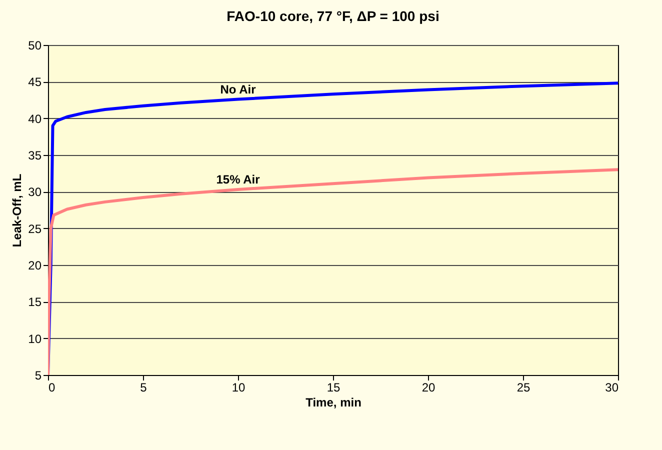 This screenshot has height=450, width=662. What do you see at coordinates (35, 82) in the screenshot?
I see `y-tick-label: 45` at bounding box center [35, 82].